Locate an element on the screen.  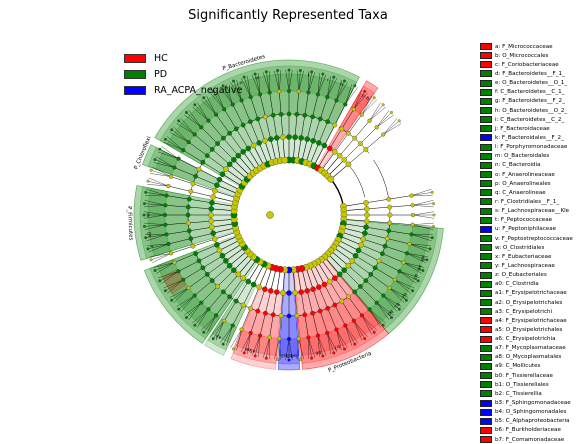
taxa-legend-label: r: F_Clostridiales__F_1_ is located at coordinates (527, 202).